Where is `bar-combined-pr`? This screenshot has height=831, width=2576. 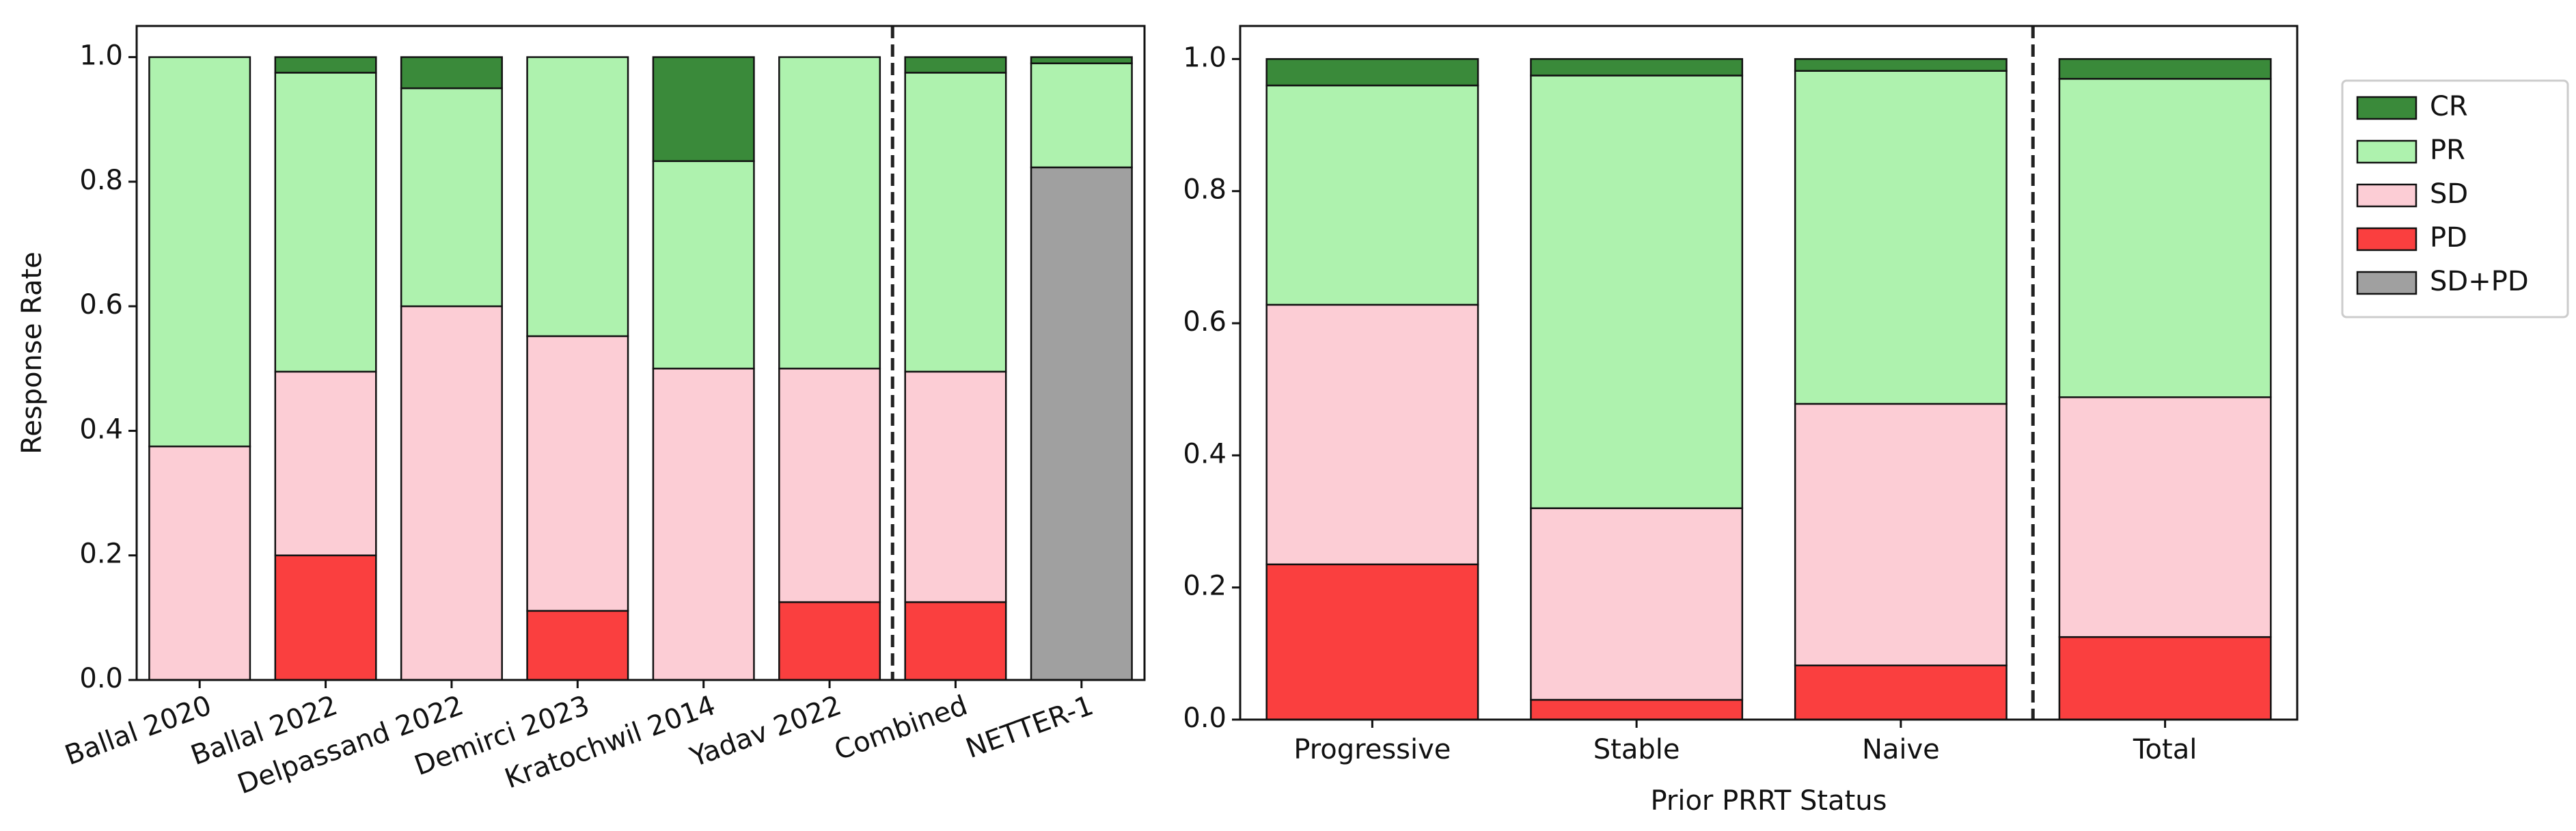
bar-combined-pr is located at coordinates (955, 222).